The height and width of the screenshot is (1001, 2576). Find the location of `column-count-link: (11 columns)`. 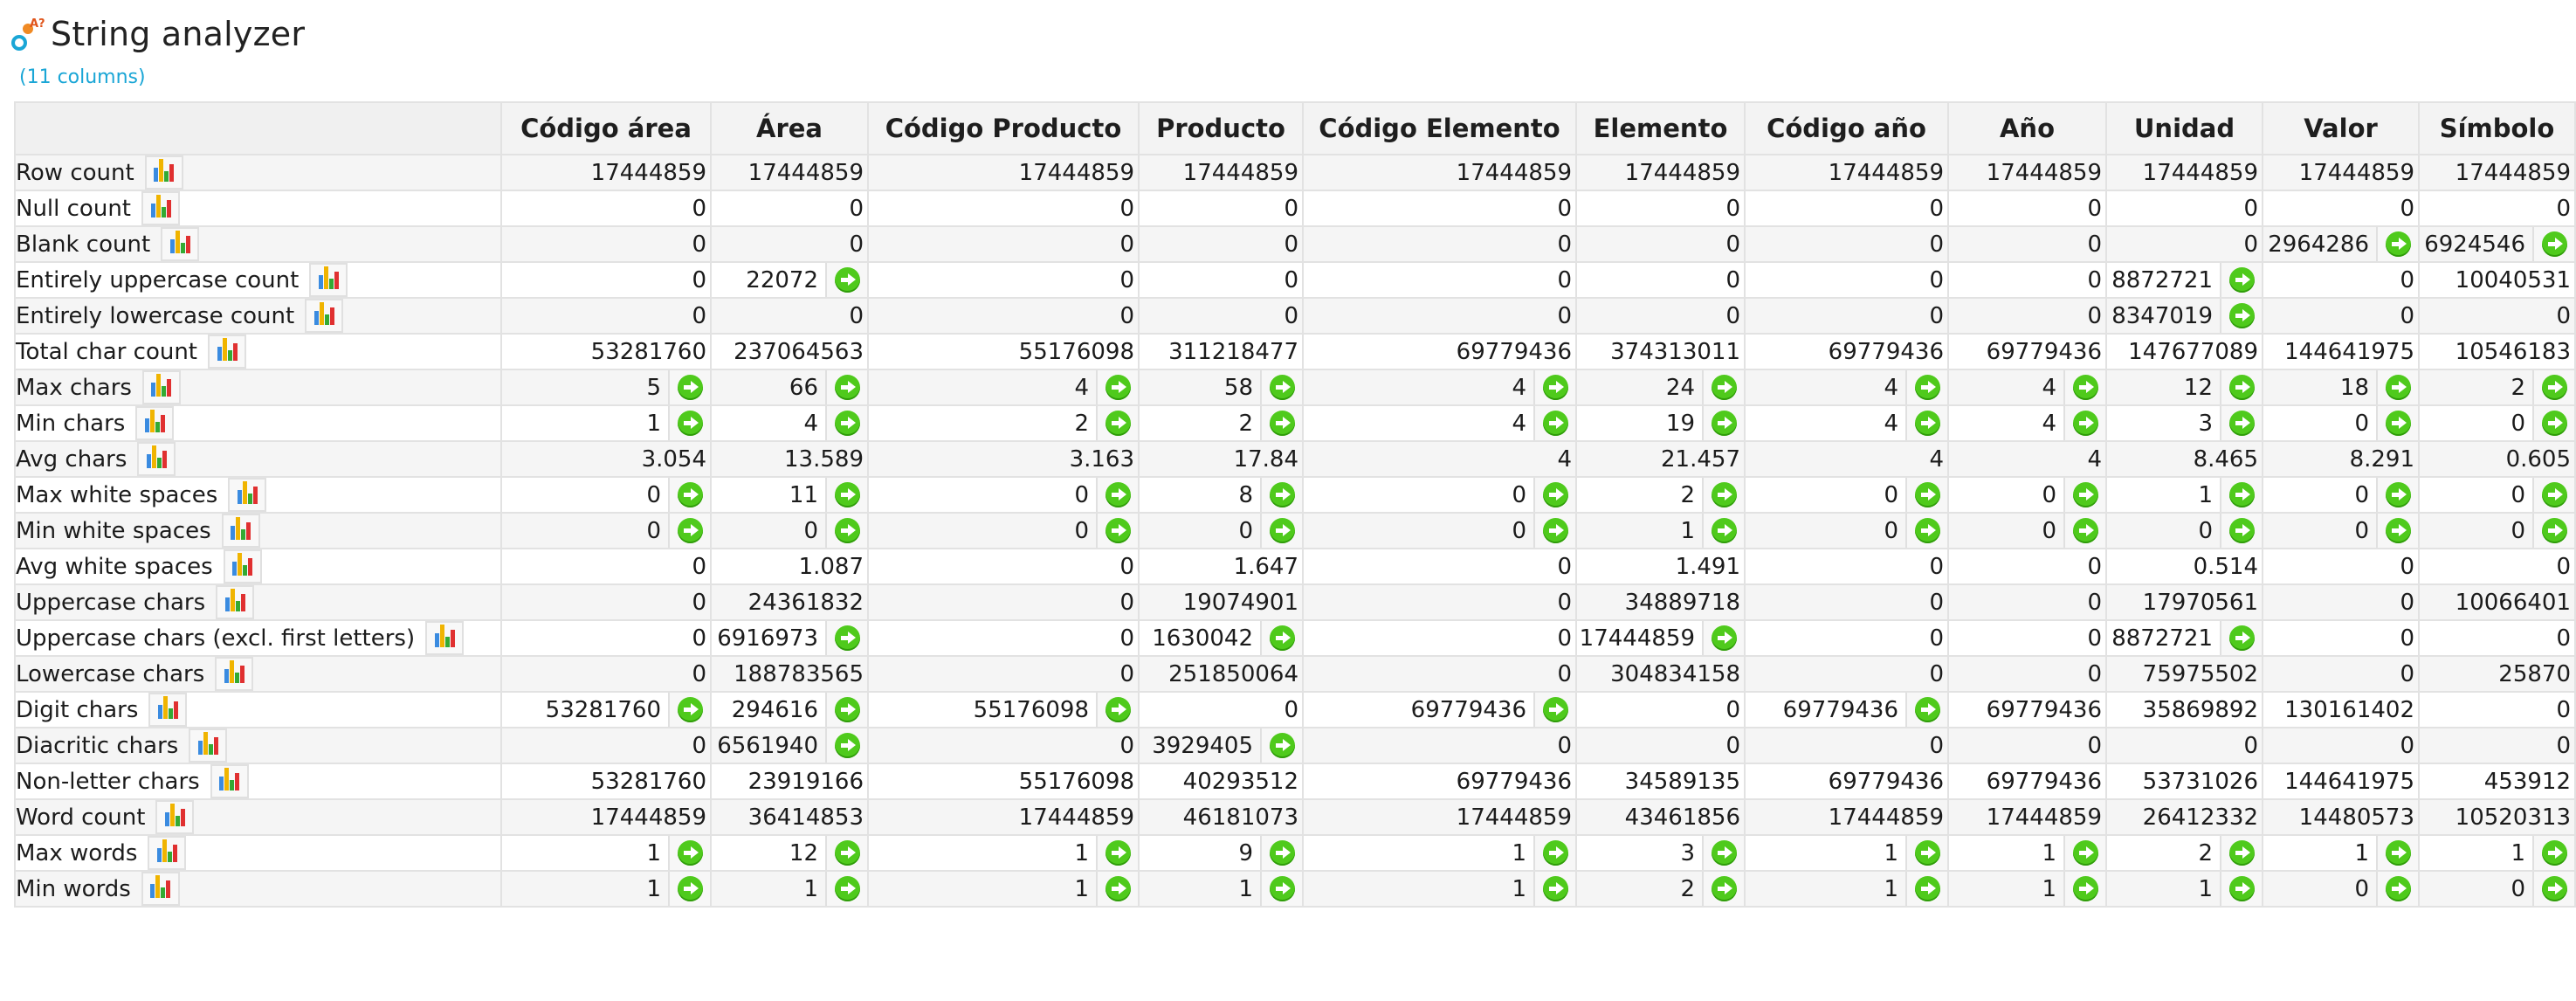

column-count-link: (11 columns) is located at coordinates (82, 77).